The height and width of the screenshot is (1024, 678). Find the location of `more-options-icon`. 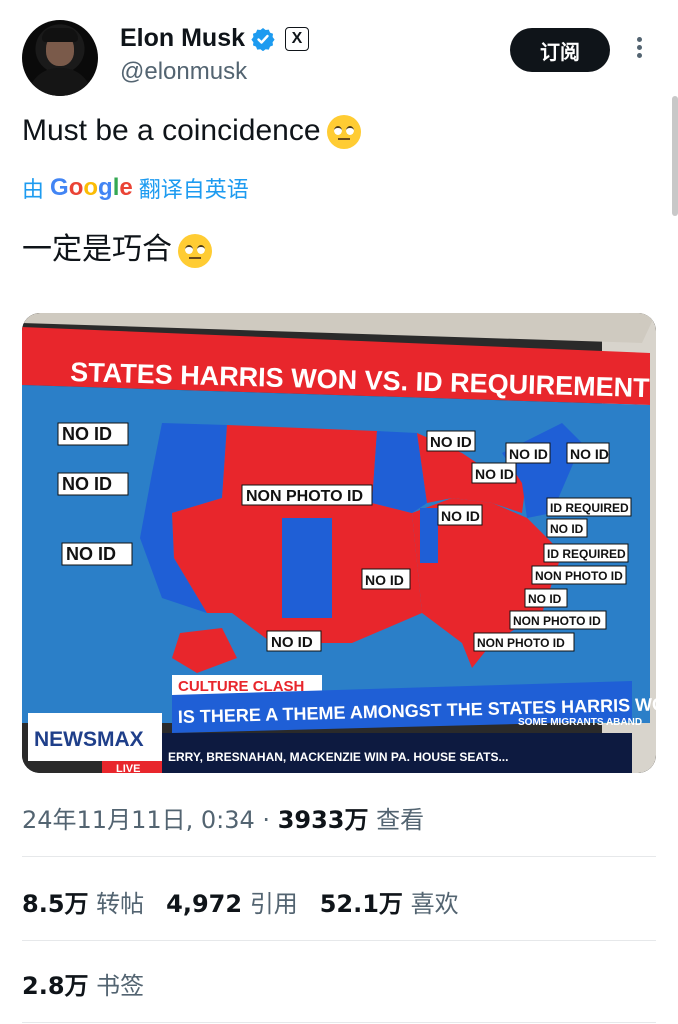

more-options-icon is located at coordinates (639, 50).